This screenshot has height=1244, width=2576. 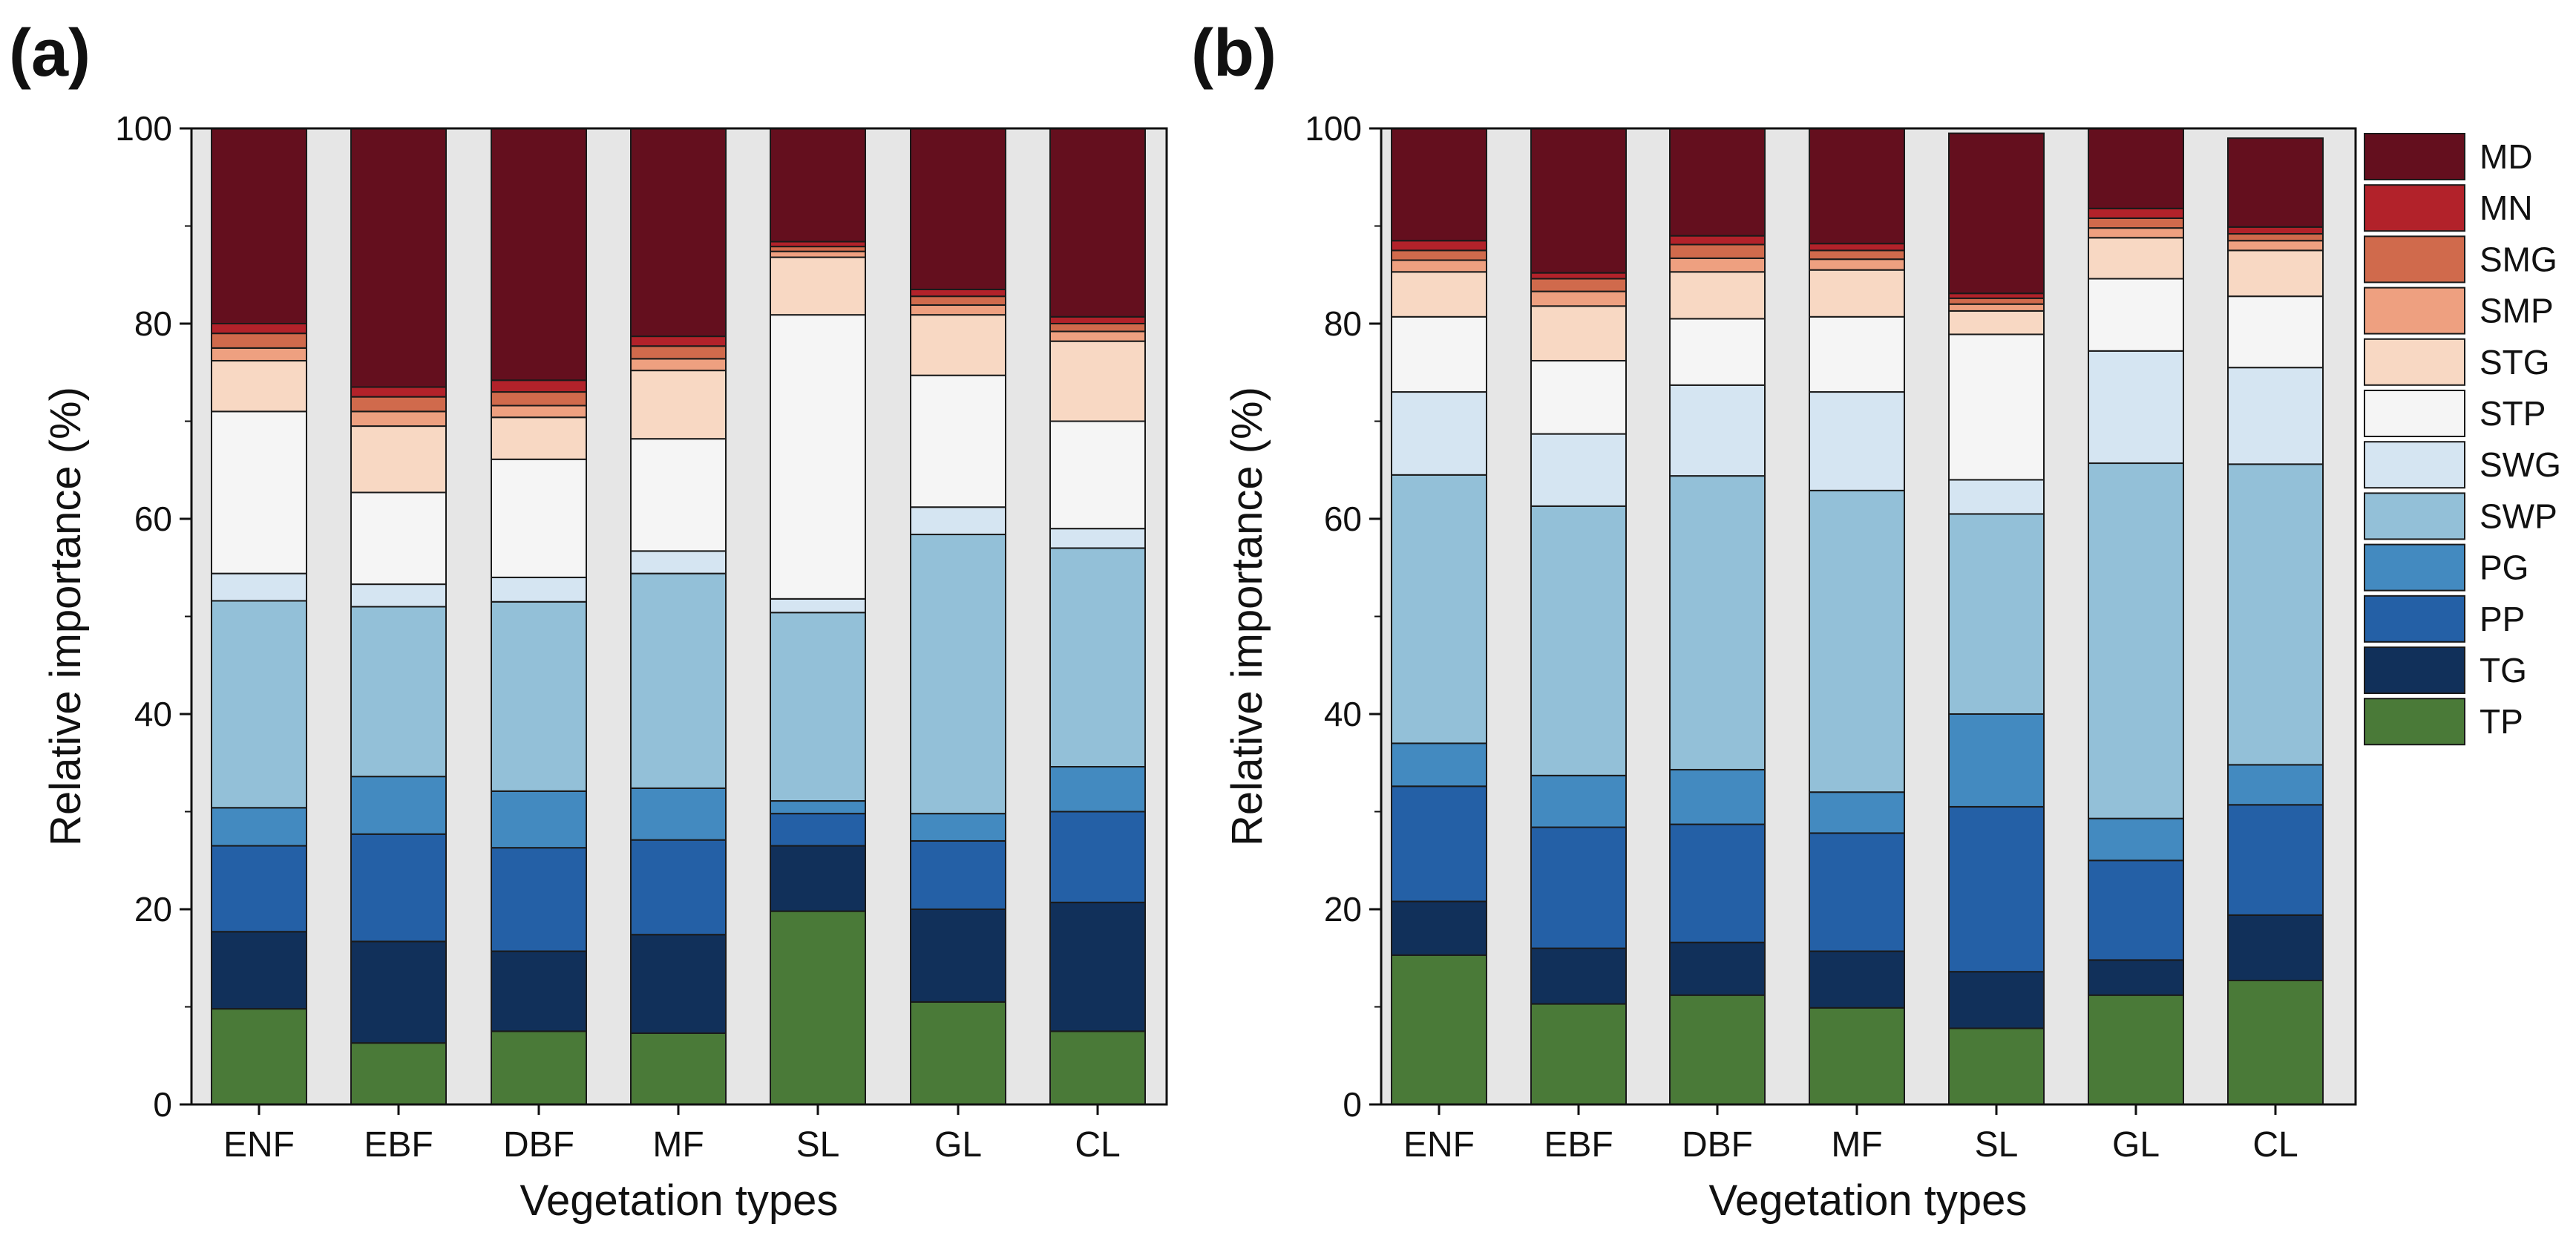 What do you see at coordinates (2515, 362) in the screenshot?
I see `legend-label-stg: STG` at bounding box center [2515, 362].